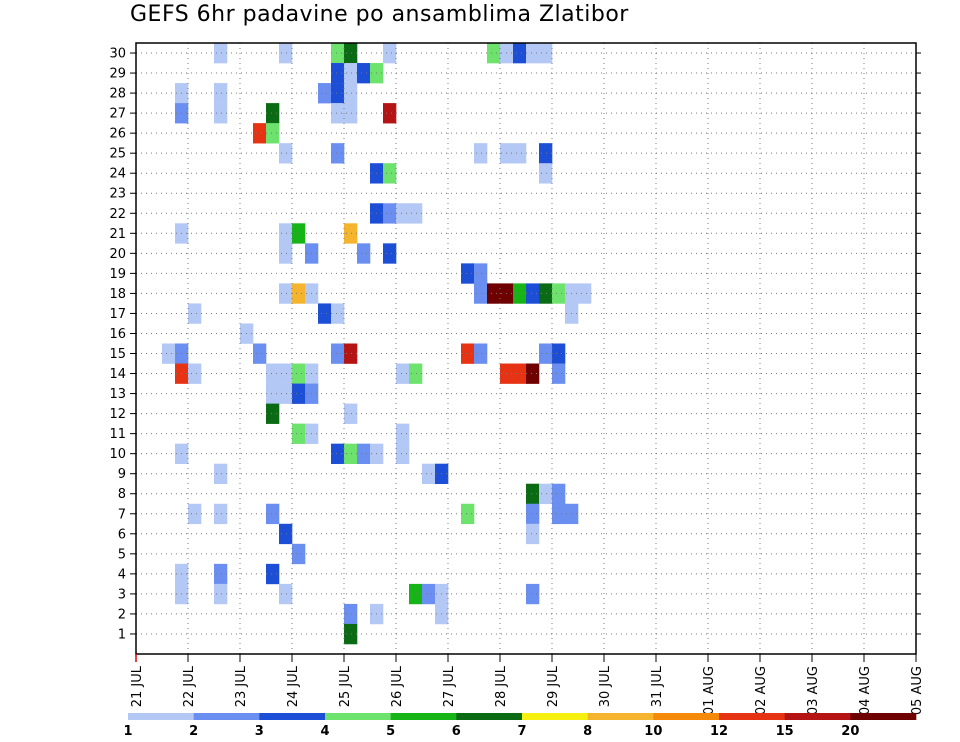  Describe the element at coordinates (117, 454) in the screenshot. I see `y-tick-label: 10` at that location.